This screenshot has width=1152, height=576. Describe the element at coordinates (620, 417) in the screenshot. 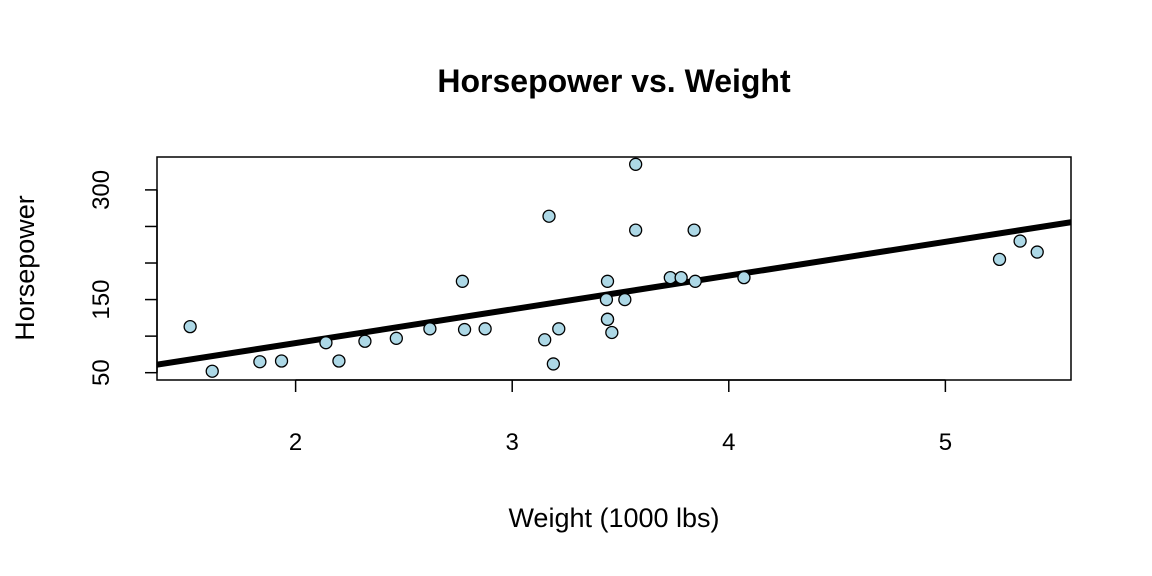

I see `x-axis: 2 3 4 5` at that location.